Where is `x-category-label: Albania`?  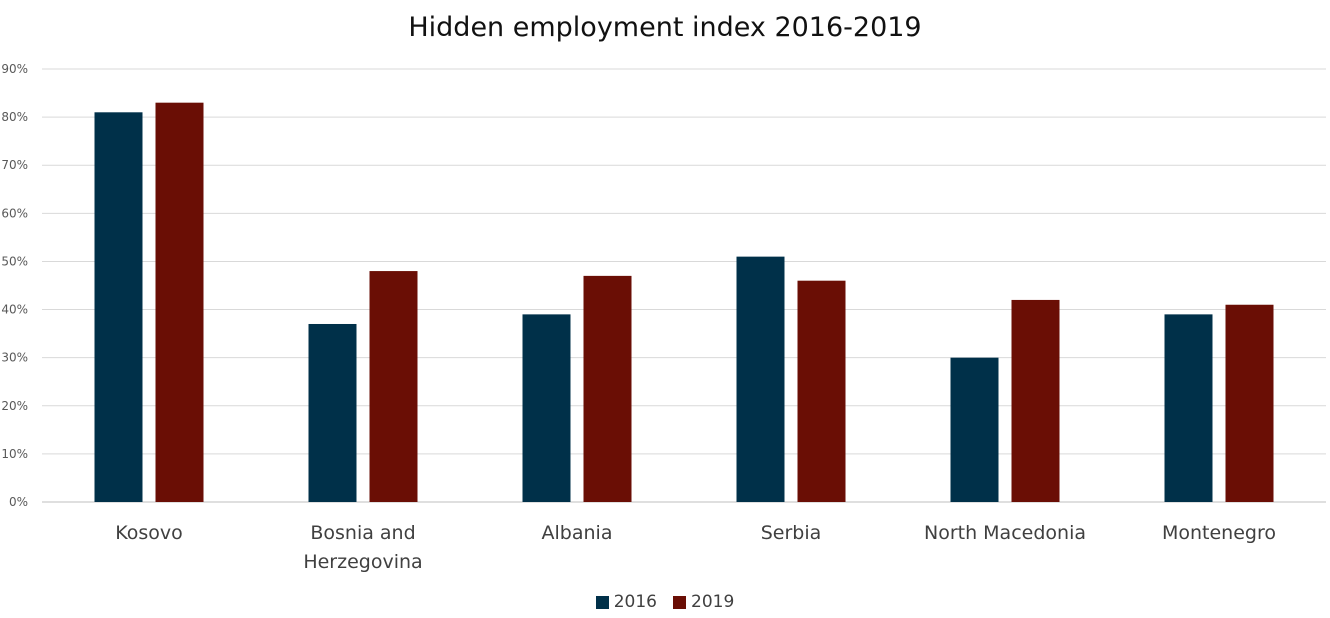
x-category-label: Albania is located at coordinates (577, 533).